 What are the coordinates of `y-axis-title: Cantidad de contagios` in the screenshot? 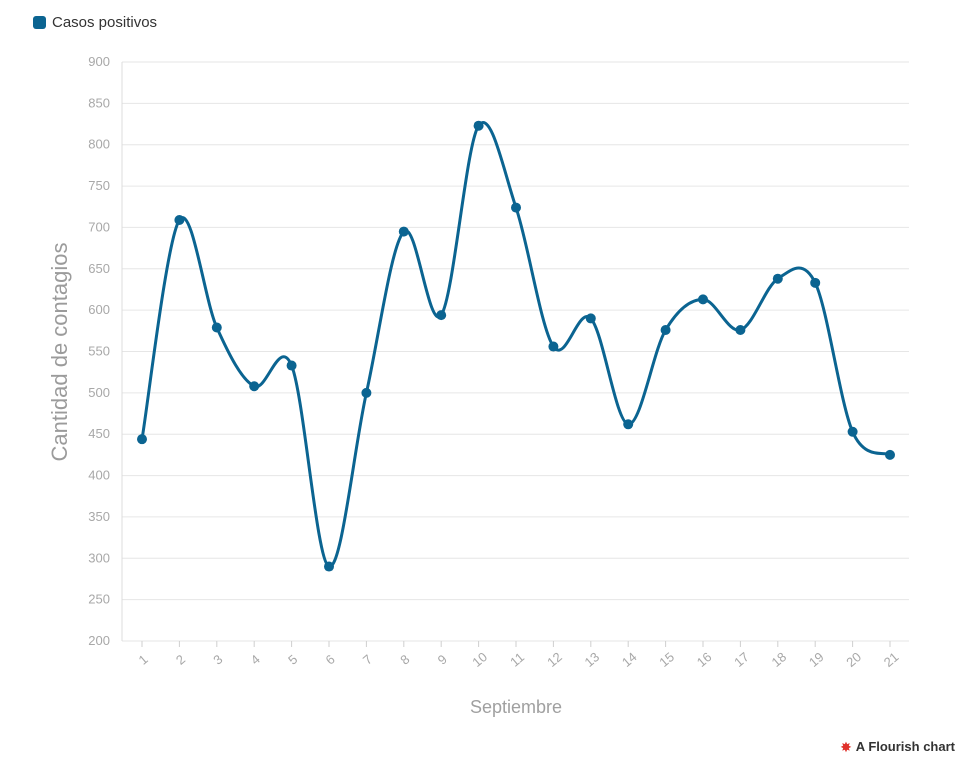 It's located at (59, 352).